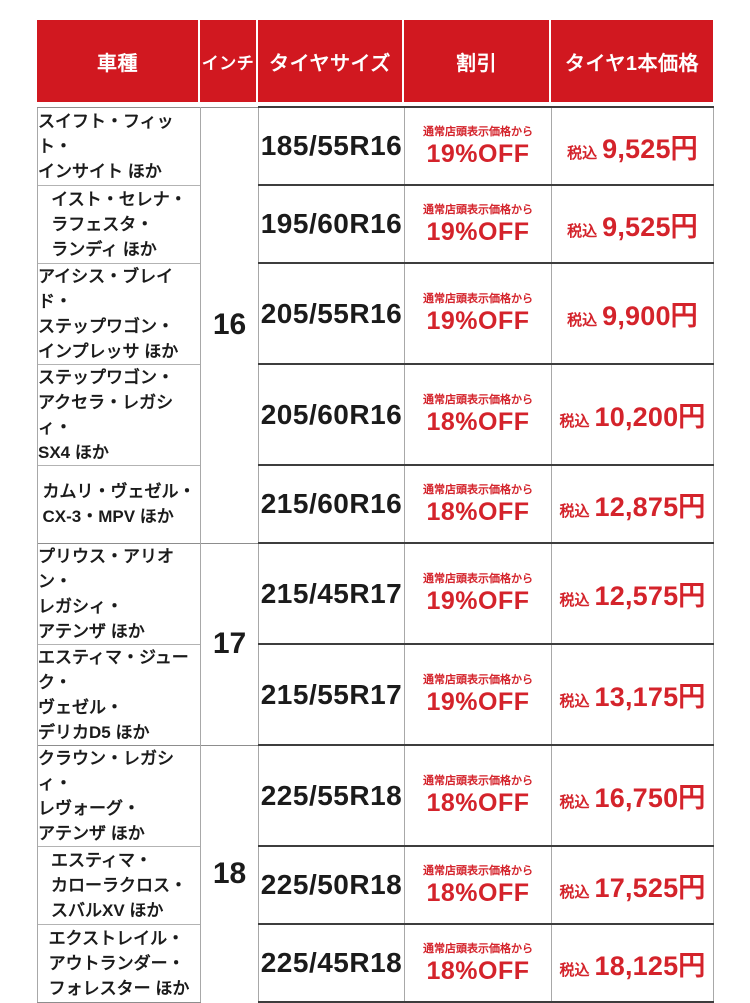 This screenshot has height=1003, width=750. Describe the element at coordinates (476, 61) in the screenshot. I see `header-cell-discount: 割引` at that location.